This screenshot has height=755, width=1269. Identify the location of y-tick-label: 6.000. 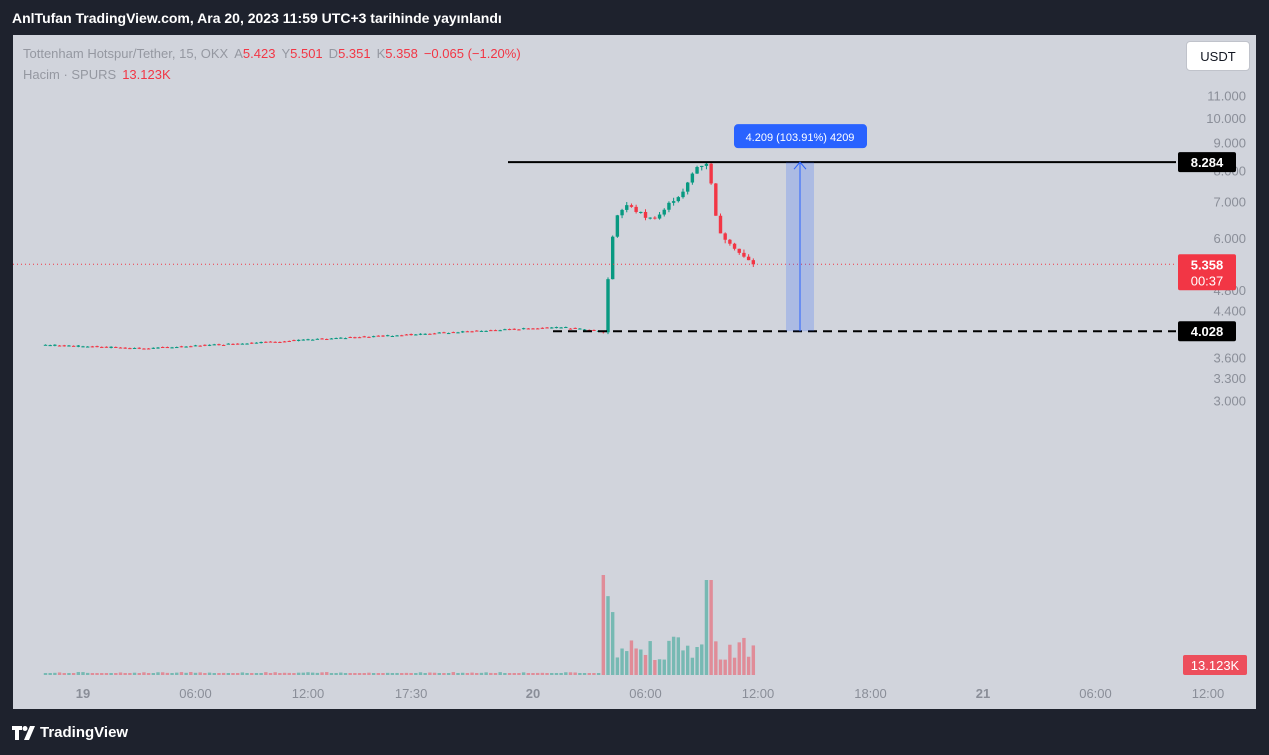
(1229, 238).